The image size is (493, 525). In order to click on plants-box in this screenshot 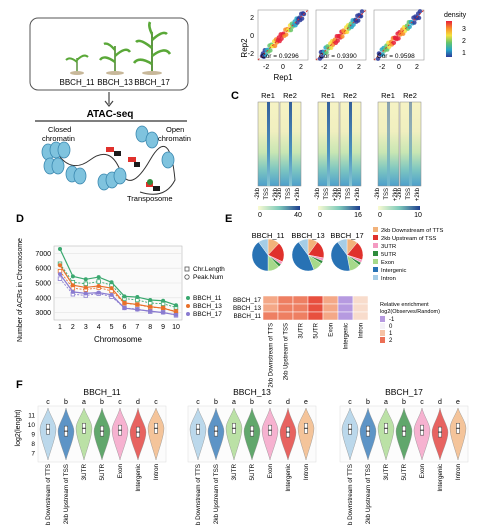, I will do `click(109, 54)`.